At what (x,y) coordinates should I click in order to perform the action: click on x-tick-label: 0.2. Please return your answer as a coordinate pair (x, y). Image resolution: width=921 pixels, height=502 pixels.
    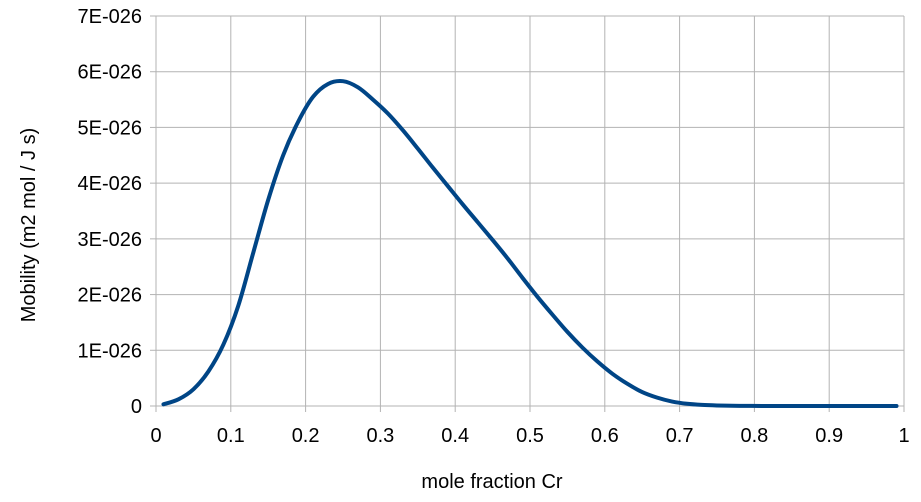
    Looking at the image, I should click on (306, 436).